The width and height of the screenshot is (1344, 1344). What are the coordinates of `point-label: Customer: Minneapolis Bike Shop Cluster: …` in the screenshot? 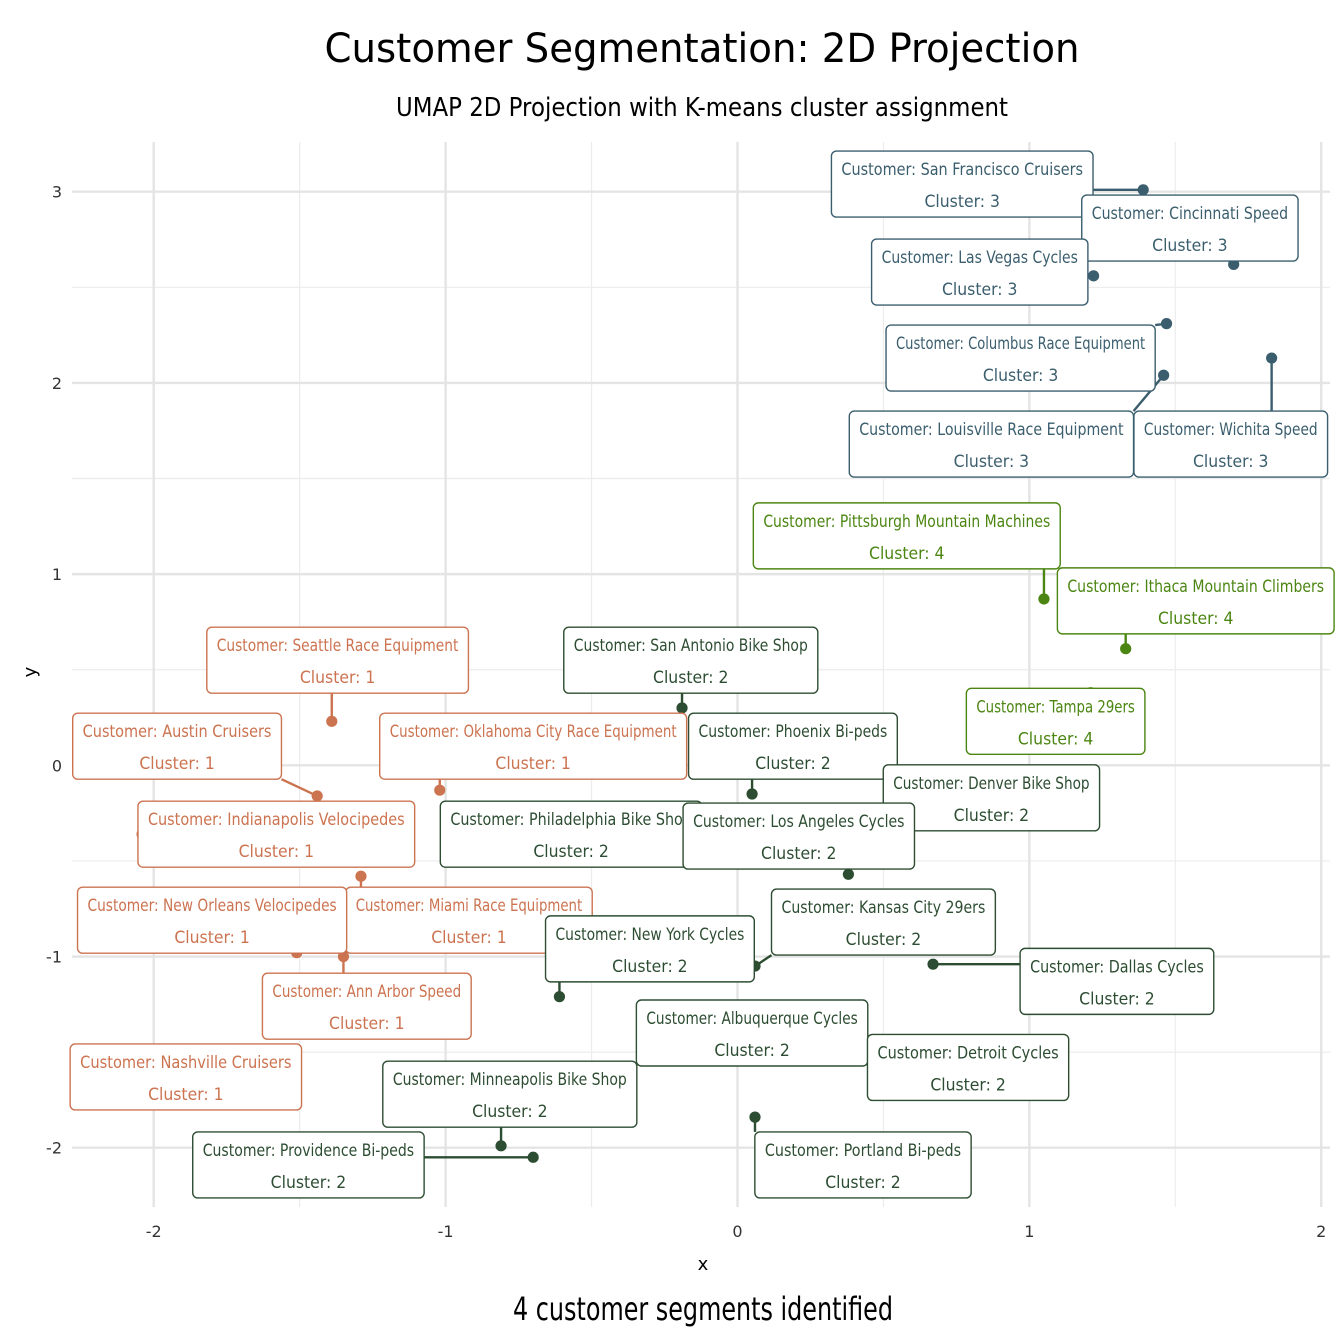 It's located at (510, 1094).